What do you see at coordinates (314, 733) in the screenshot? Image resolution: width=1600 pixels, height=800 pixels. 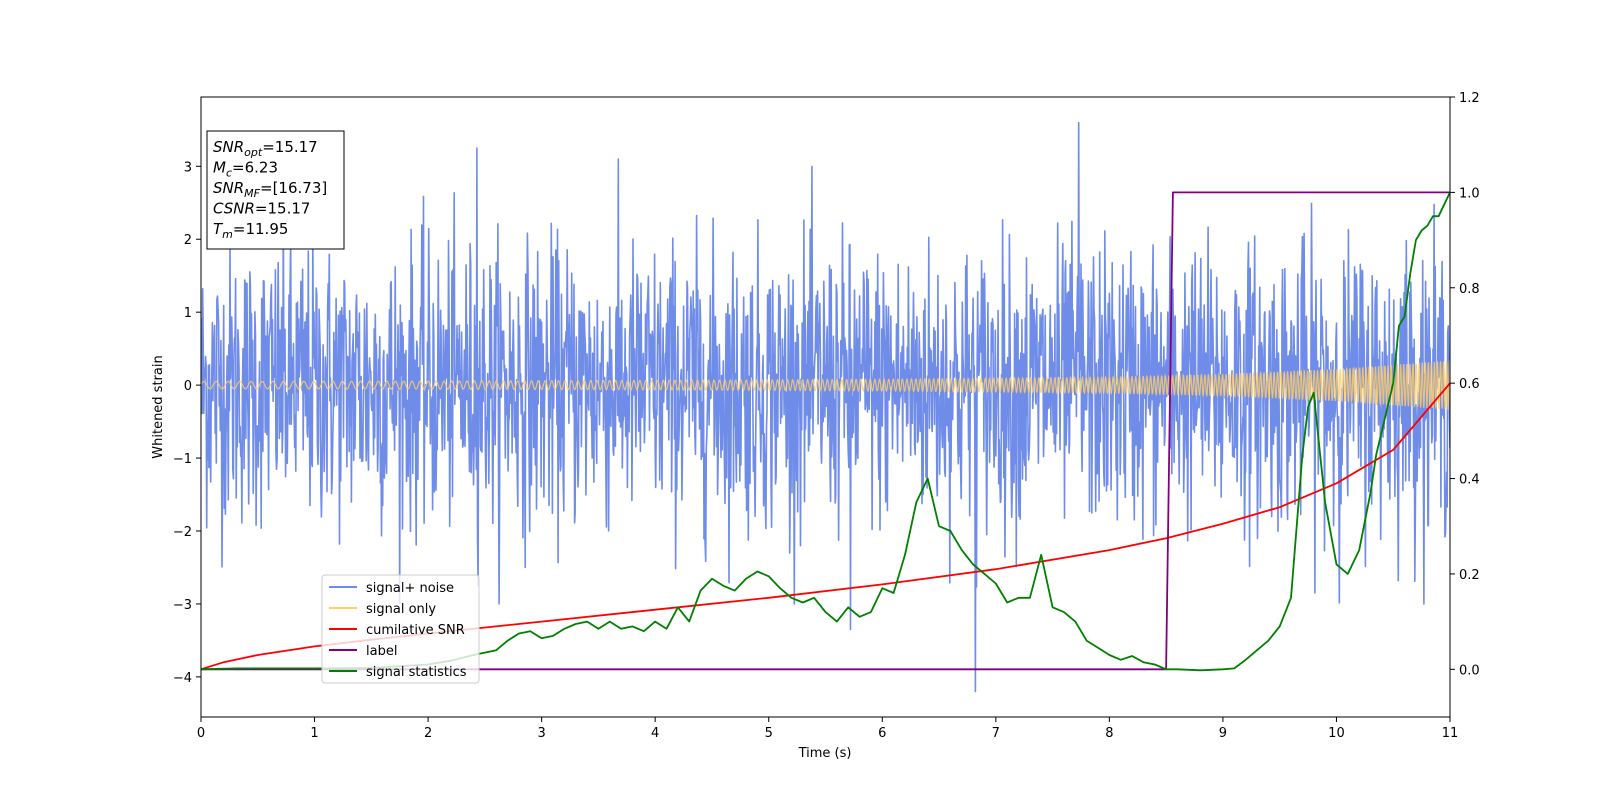 I see `x-tick-label: 1` at bounding box center [314, 733].